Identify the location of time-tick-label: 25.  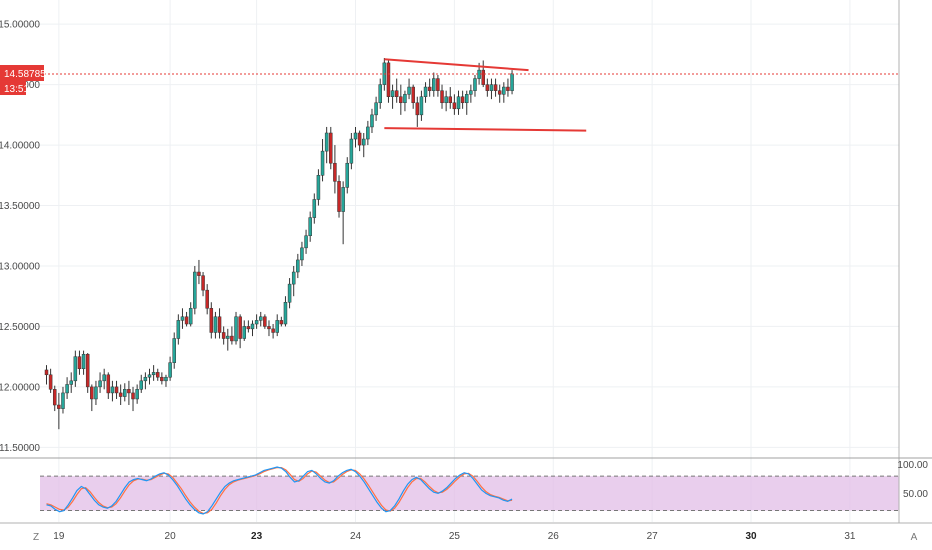
(455, 536).